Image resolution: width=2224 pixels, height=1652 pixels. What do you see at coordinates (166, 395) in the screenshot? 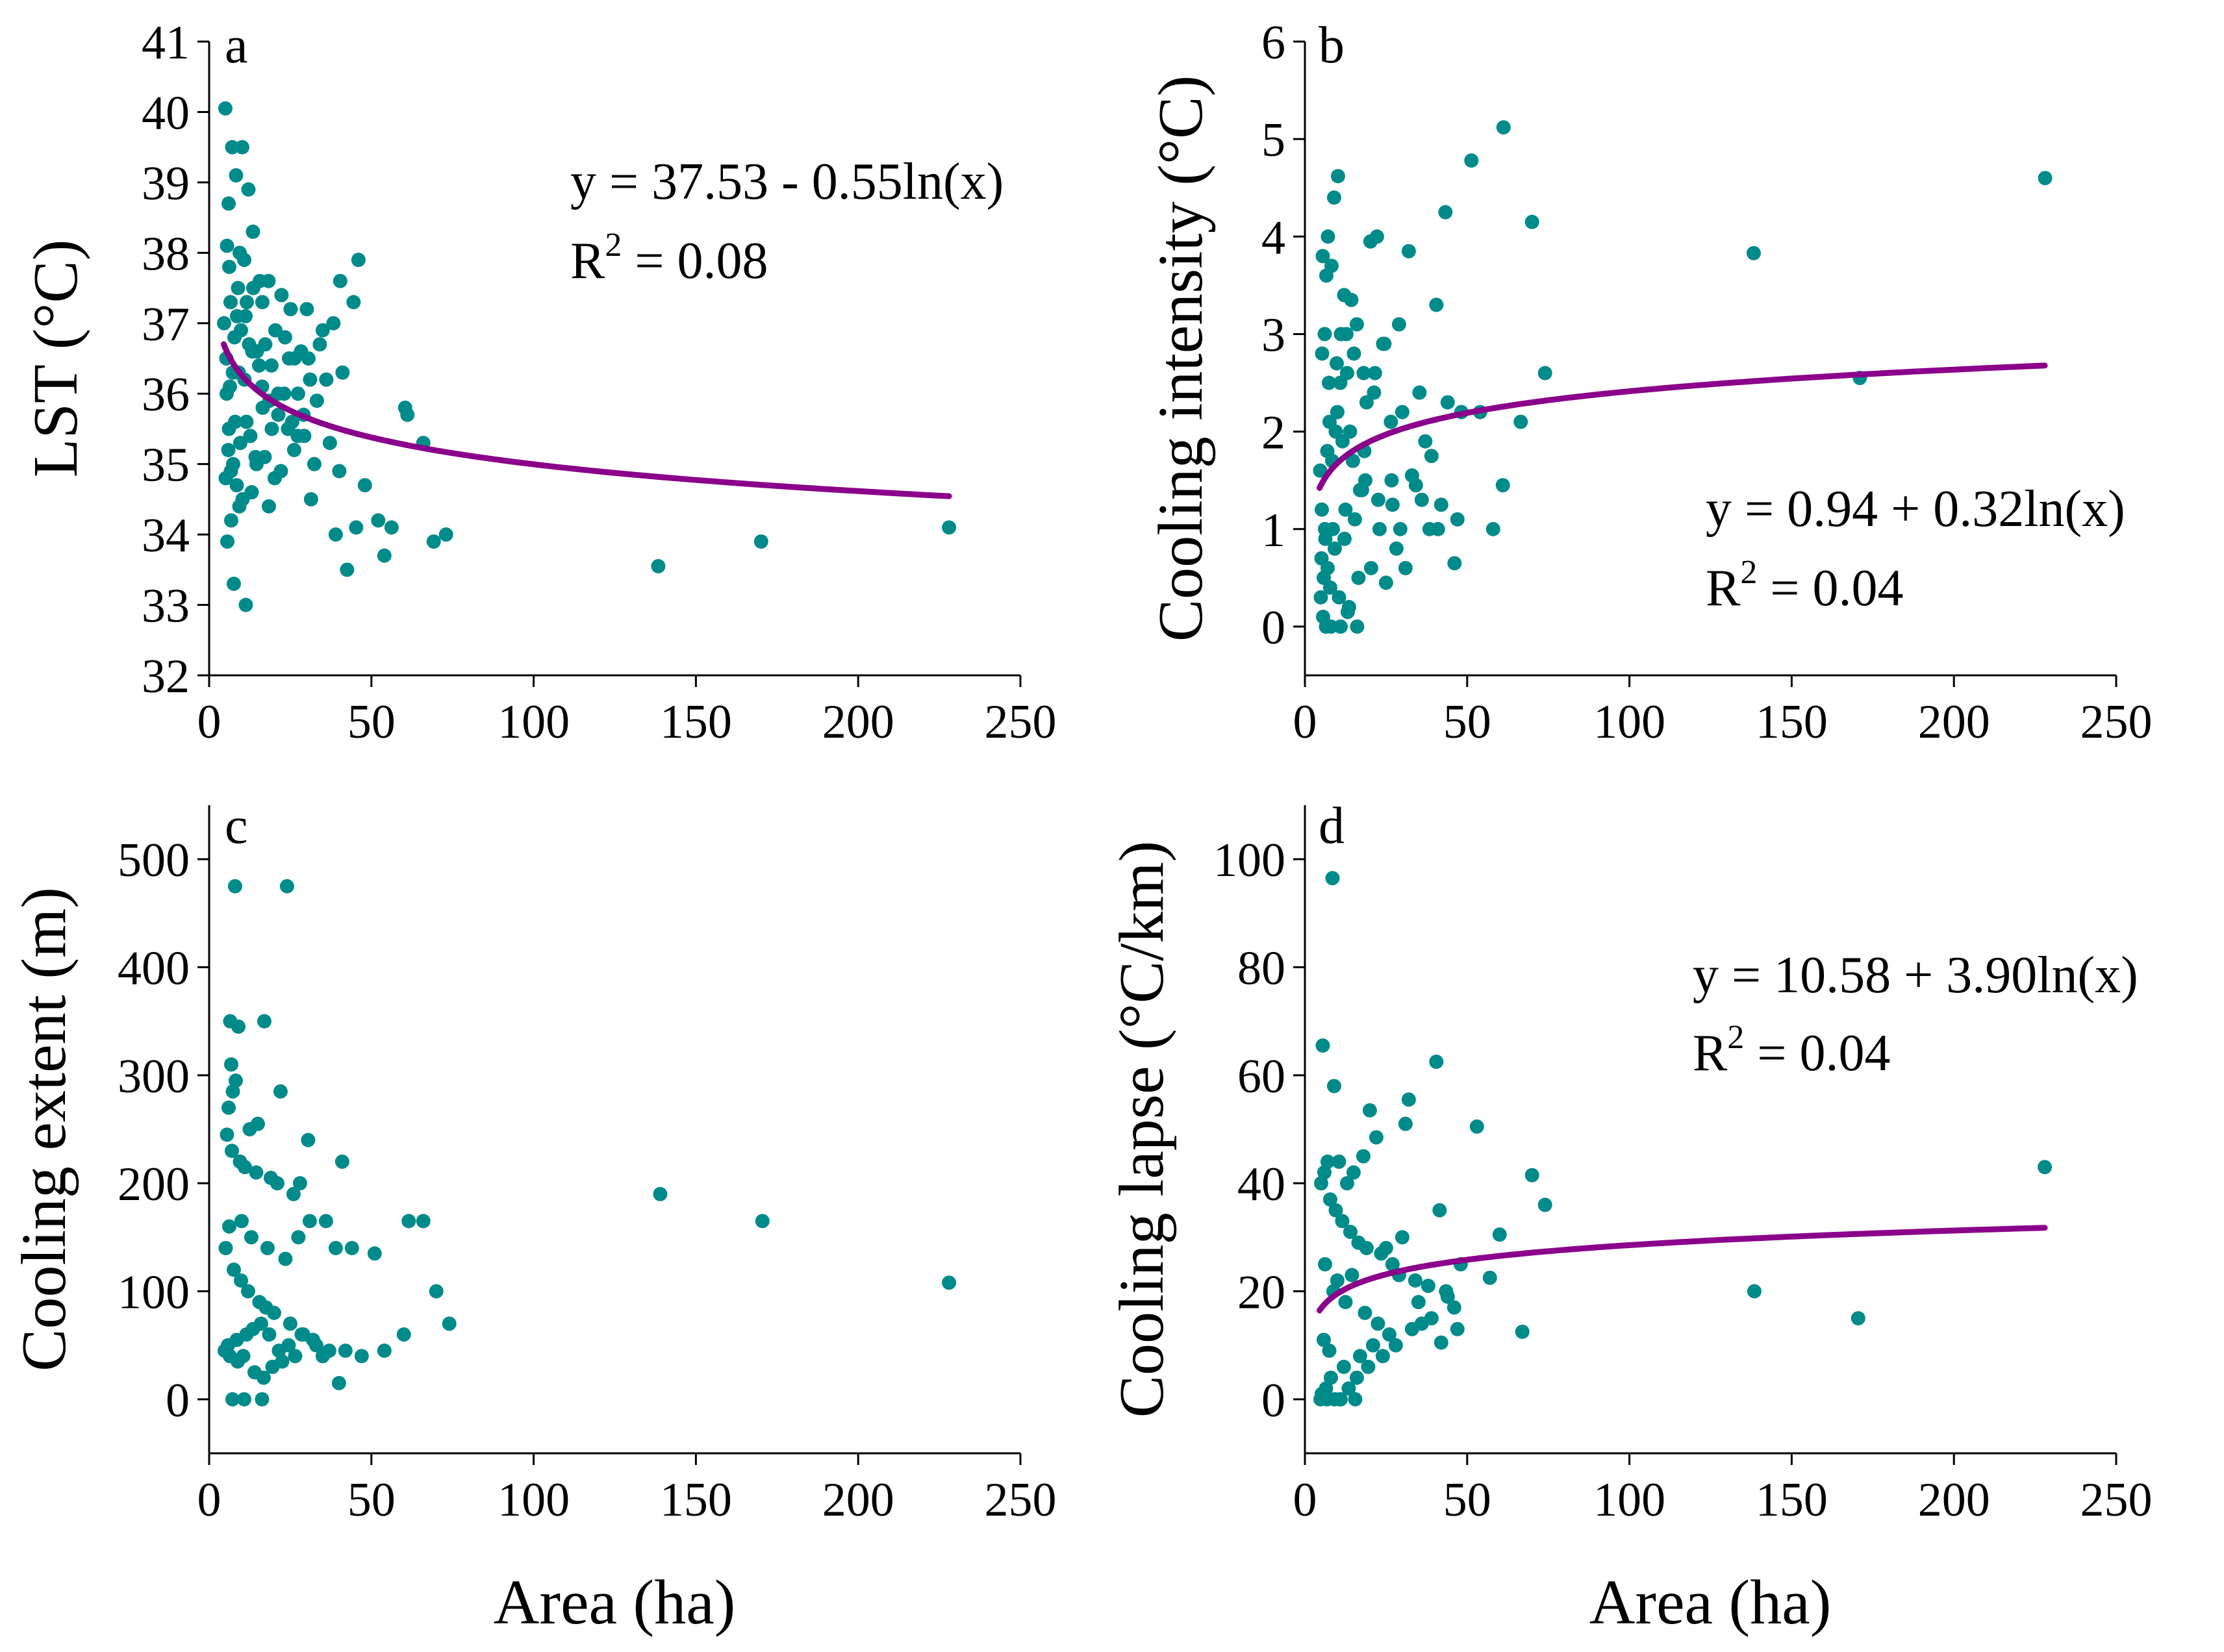
I see `y-tick-label: 36` at bounding box center [166, 395].